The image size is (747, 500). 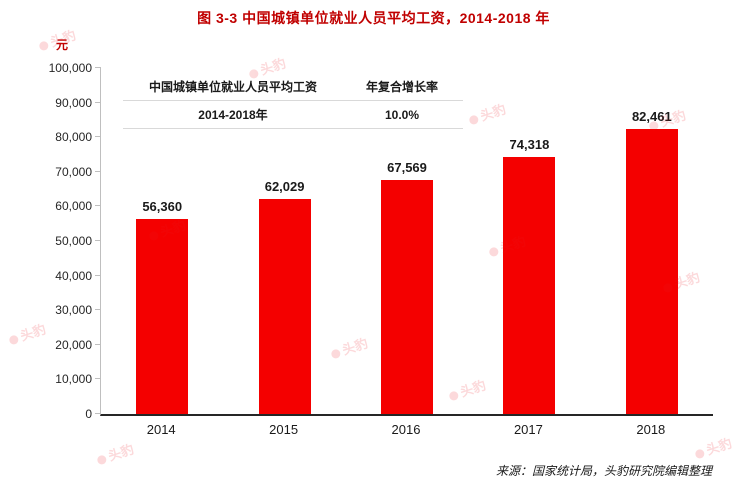 I want to click on y-tick-label: 10,000, so click(x=73, y=379).